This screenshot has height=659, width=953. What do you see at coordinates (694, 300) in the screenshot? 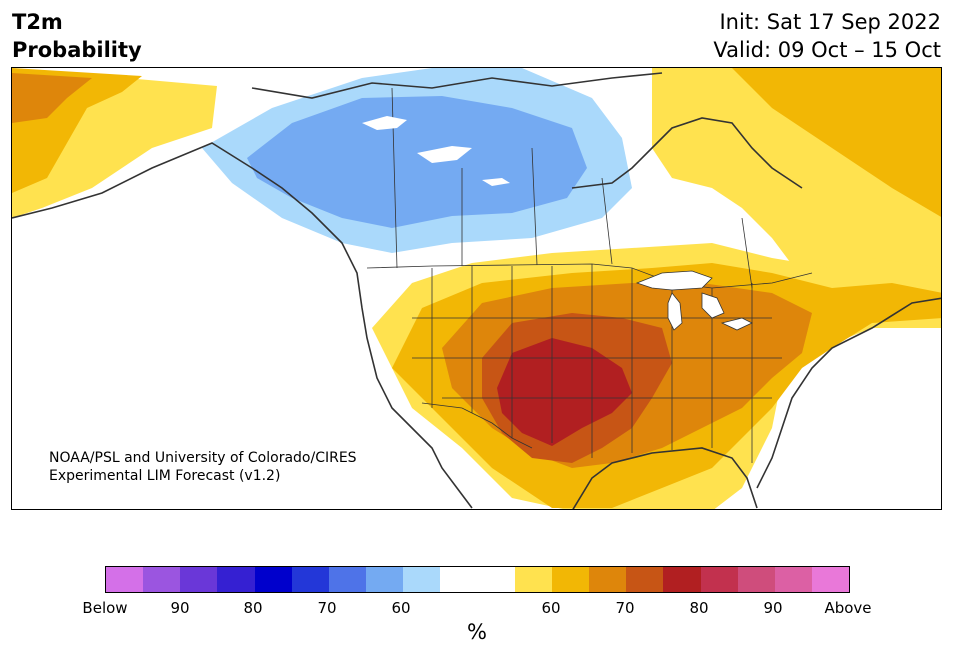
I see `great-lakes` at bounding box center [694, 300].